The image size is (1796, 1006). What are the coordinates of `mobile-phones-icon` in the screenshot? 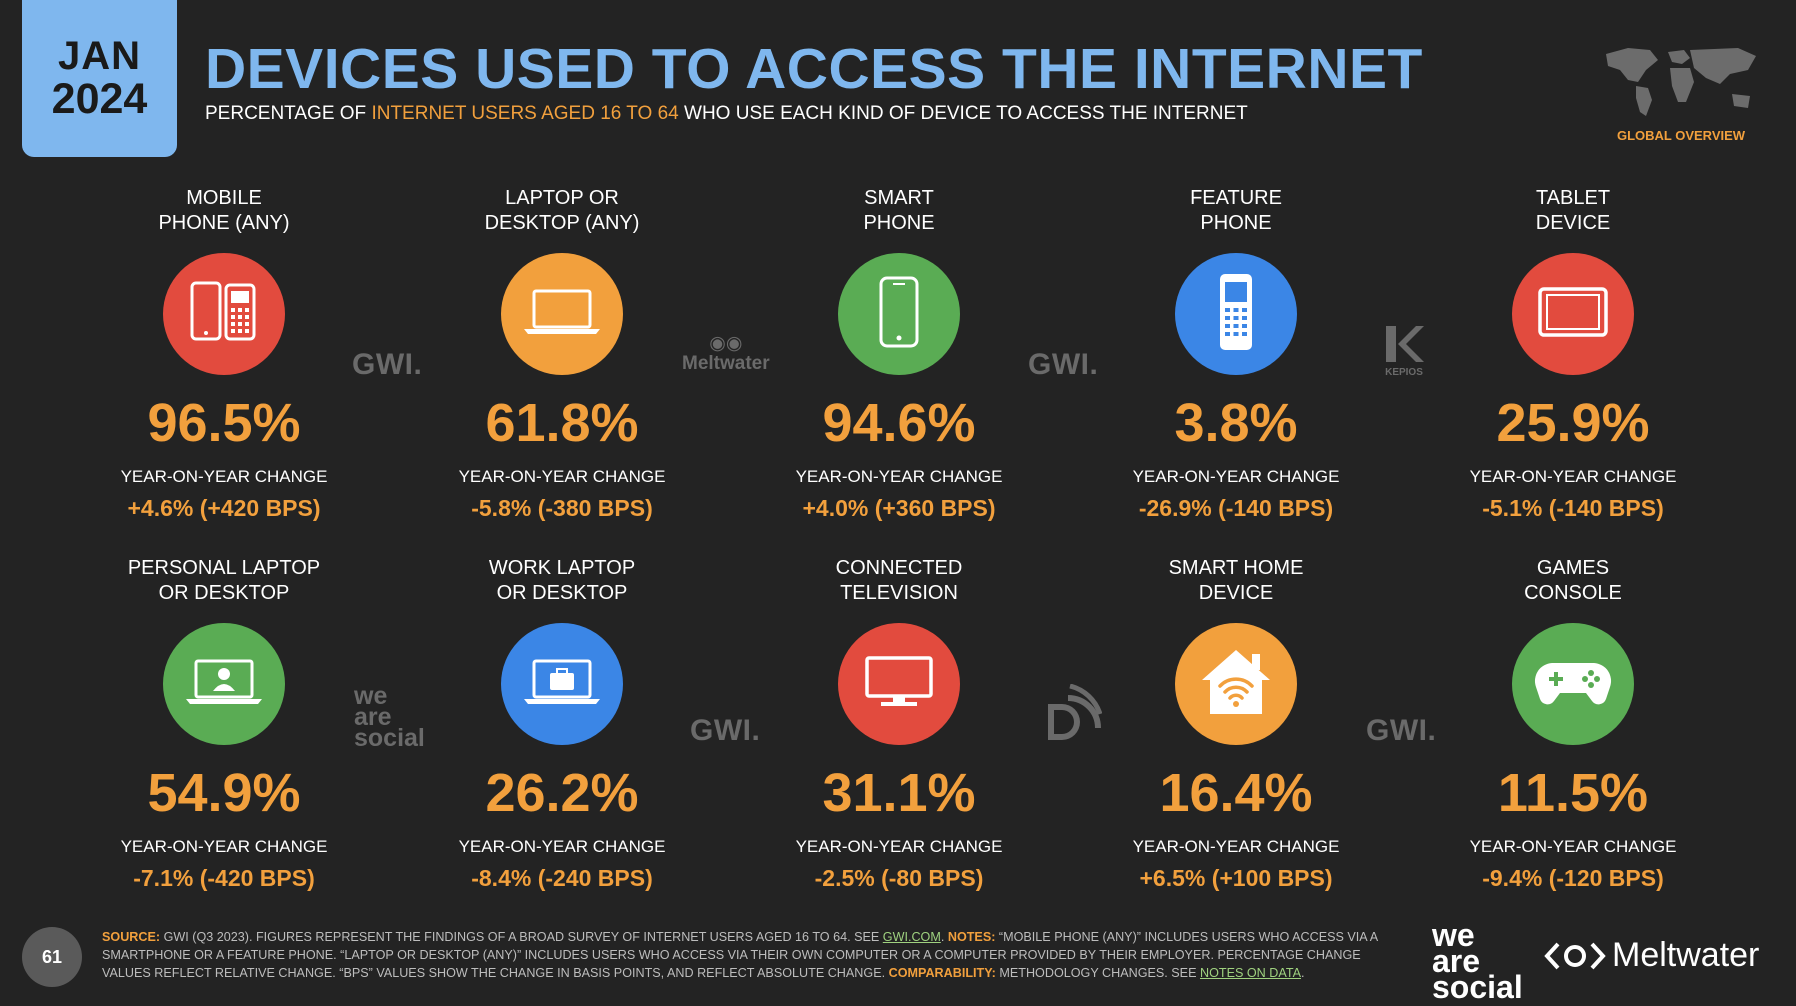 It's located at (224, 314).